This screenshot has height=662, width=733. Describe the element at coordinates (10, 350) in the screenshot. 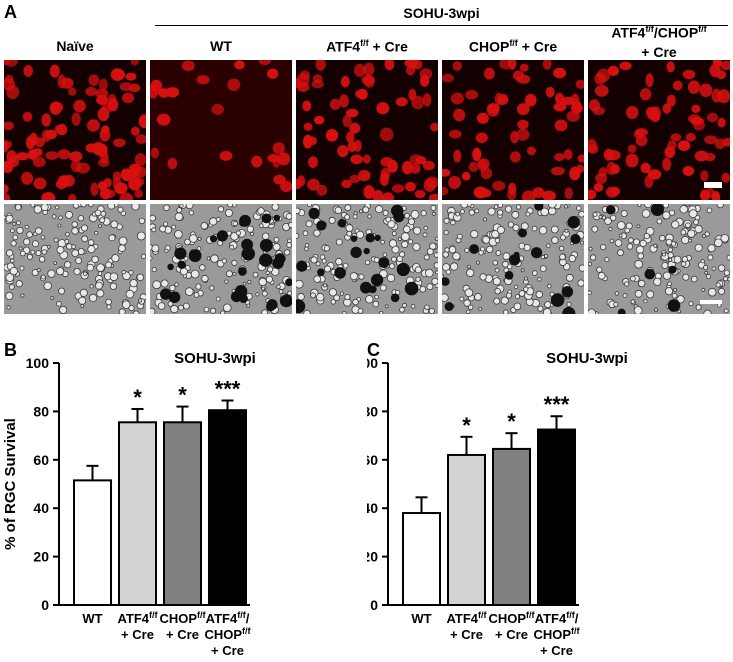

I see `panel-b-letter: B` at that location.